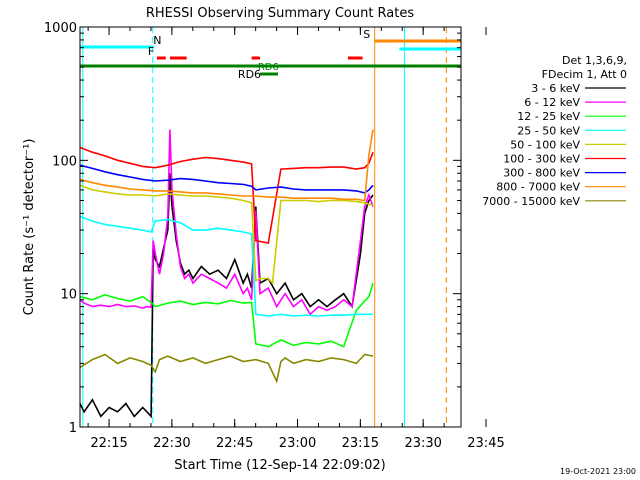  Describe the element at coordinates (598, 471) in the screenshot. I see `footer-date: 19-Oct-2021 23:00` at that location.